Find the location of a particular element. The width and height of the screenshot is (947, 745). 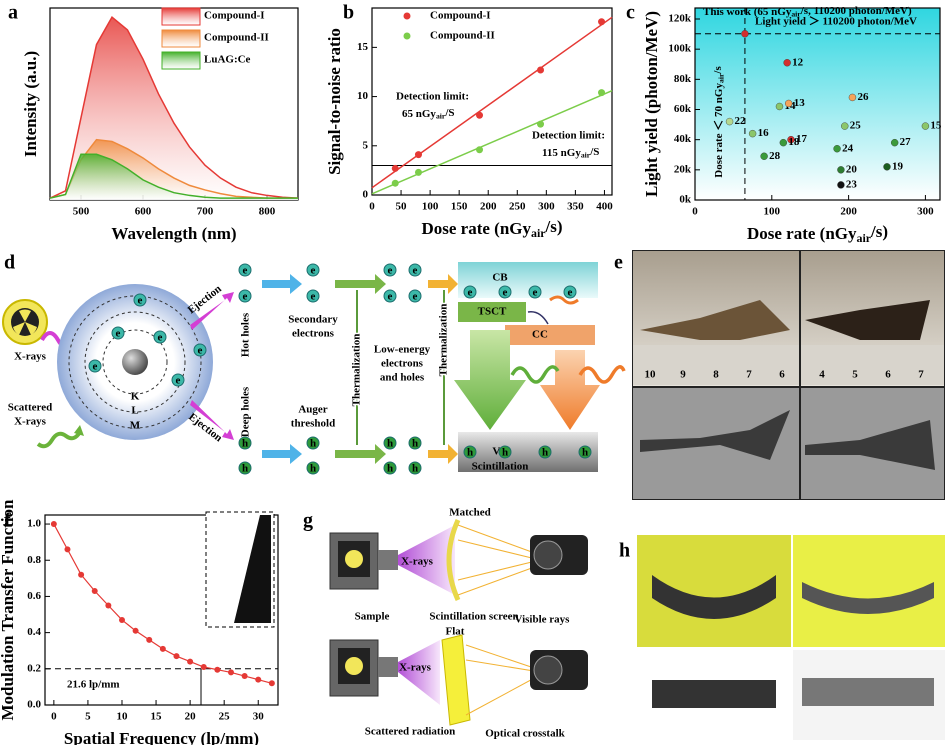

x-axis-title: Spatial Frequency (lp/mm) is located at coordinates (161, 737).